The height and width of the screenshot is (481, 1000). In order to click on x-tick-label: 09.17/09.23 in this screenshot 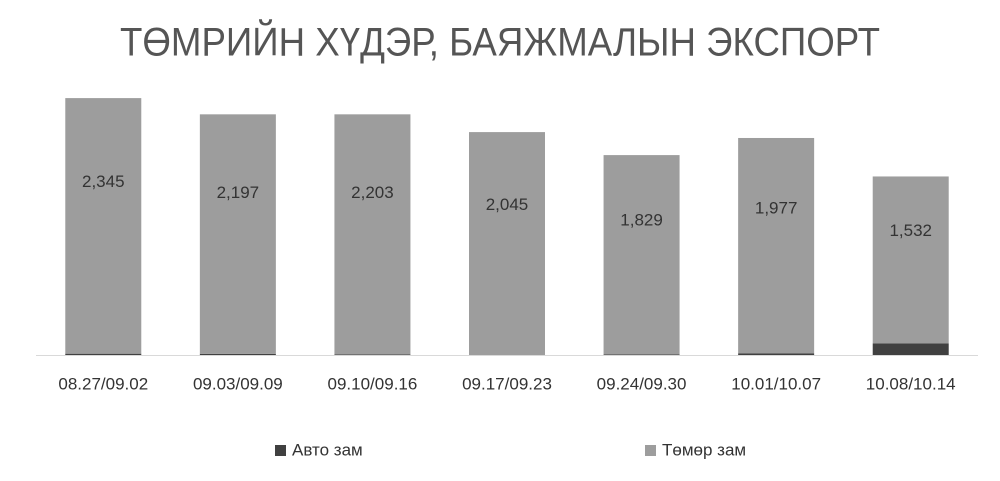, I will do `click(507, 383)`.